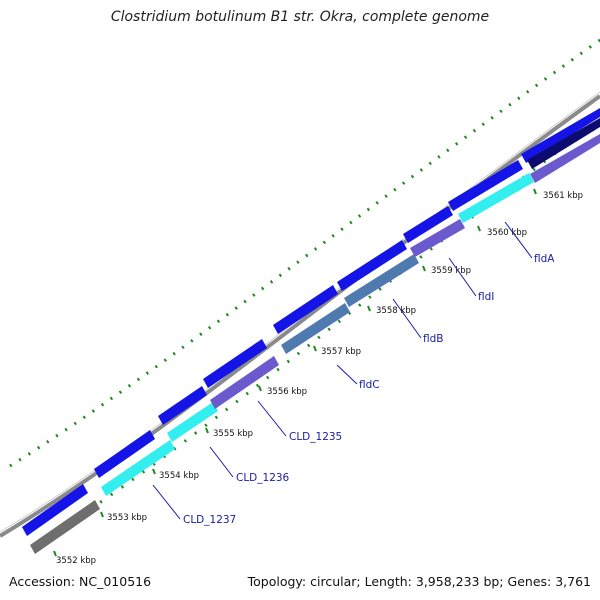 The height and width of the screenshot is (600, 600). Describe the element at coordinates (507, 233) in the screenshot. I see `tick-label: 3560 kbp` at that location.